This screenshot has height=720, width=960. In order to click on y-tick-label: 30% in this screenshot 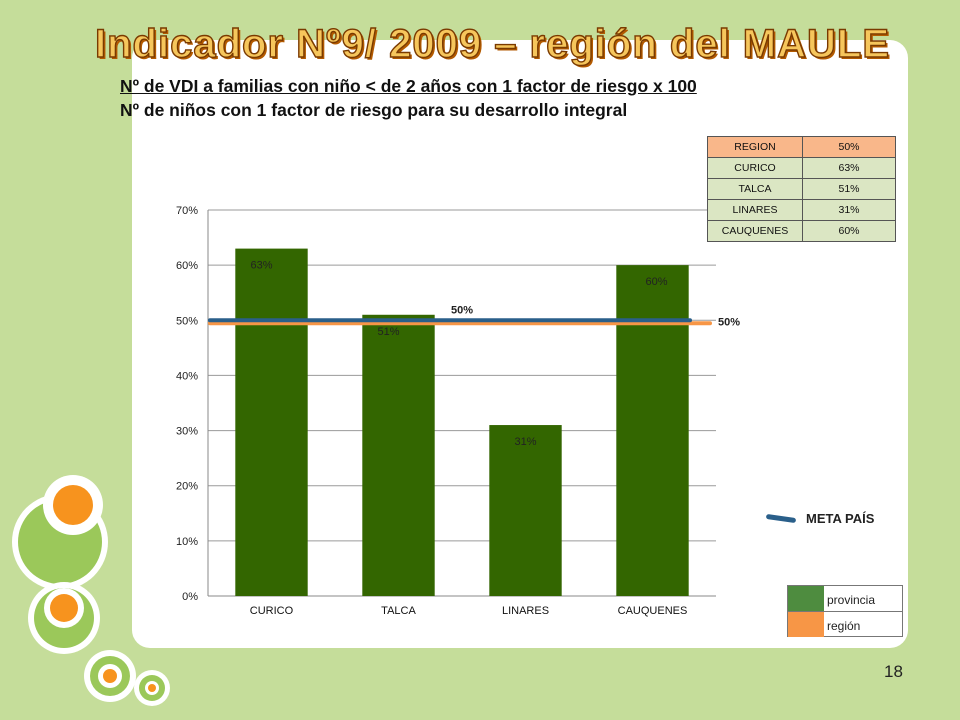, I will do `click(187, 432)`.